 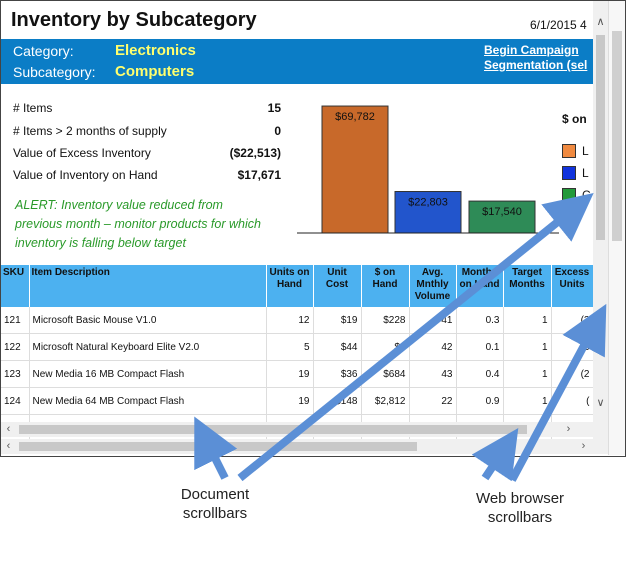 What do you see at coordinates (480, 347) in the screenshot?
I see `cell-months: 0.1` at bounding box center [480, 347].